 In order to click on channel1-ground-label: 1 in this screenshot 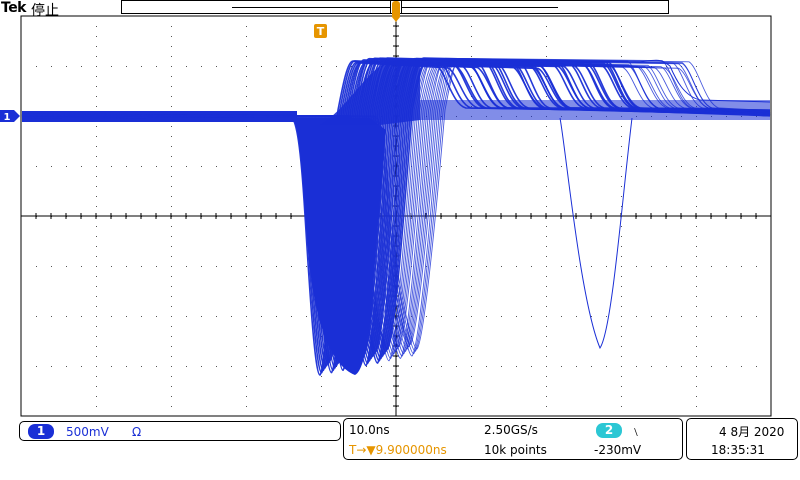, I will do `click(7, 117)`.